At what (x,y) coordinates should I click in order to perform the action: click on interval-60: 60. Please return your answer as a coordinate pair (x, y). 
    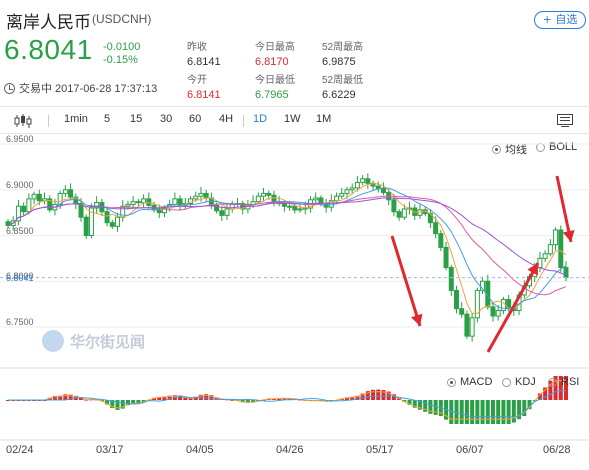
    Looking at the image, I should click on (195, 119).